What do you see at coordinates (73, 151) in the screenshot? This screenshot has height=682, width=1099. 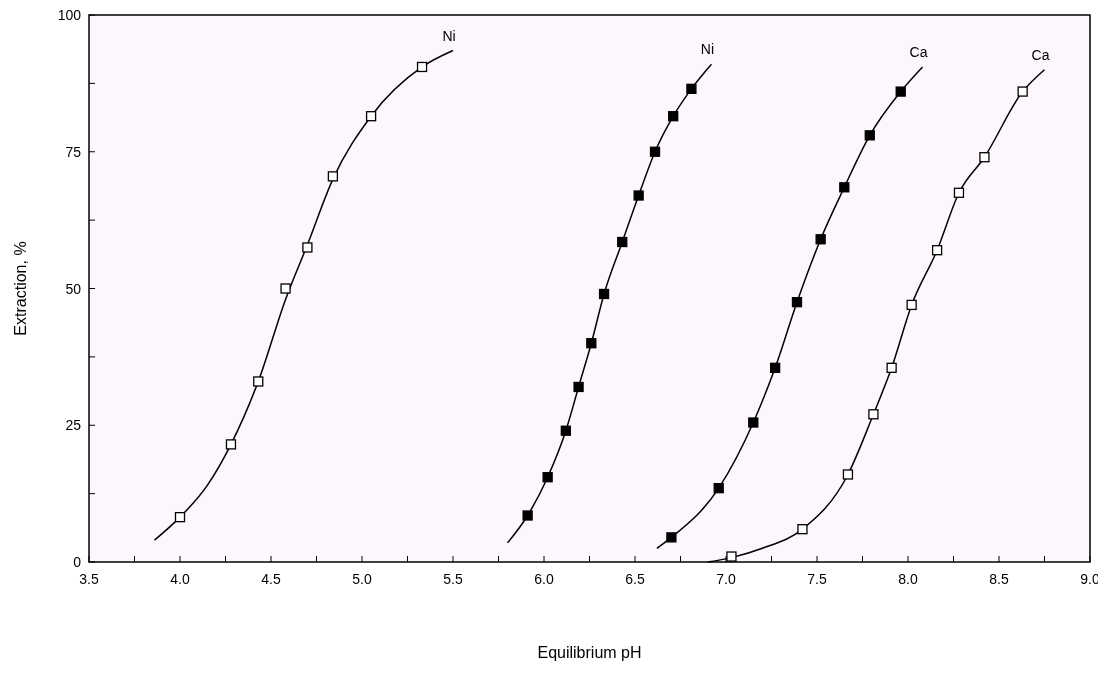 I see `y-tick-label: 75` at bounding box center [73, 151].